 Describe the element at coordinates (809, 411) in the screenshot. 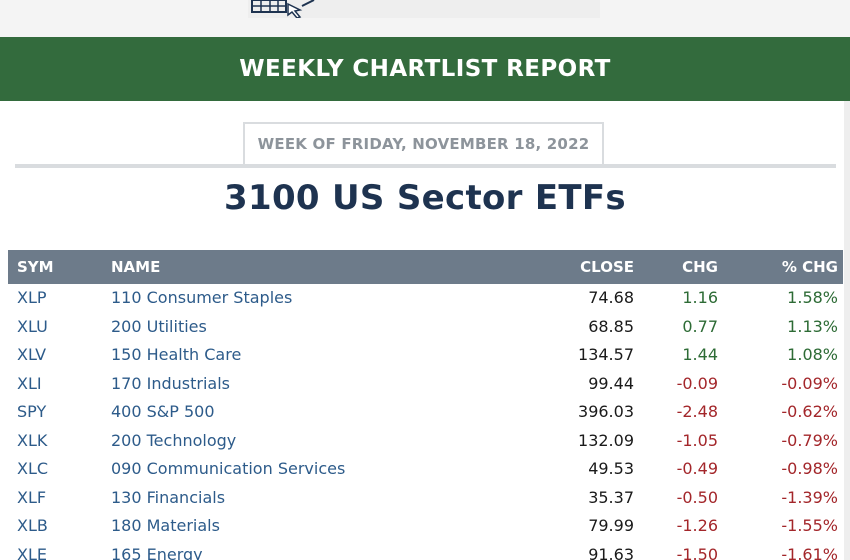

I see `pct-change-value: -0.62%` at that location.